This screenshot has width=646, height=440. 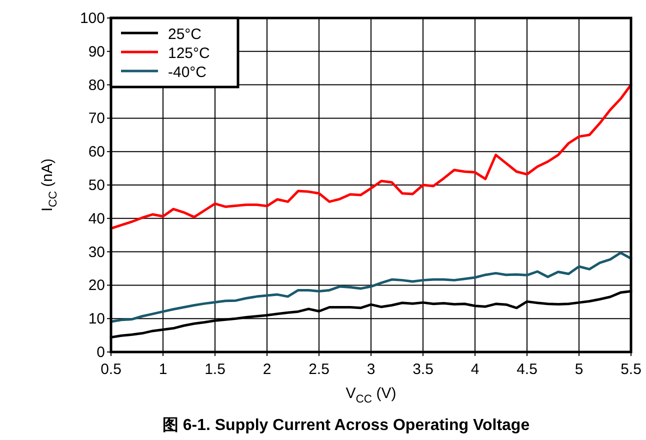 What do you see at coordinates (346, 425) in the screenshot?
I see `text: 图 6-1. Supply Current Across Operating Voltage` at bounding box center [346, 425].